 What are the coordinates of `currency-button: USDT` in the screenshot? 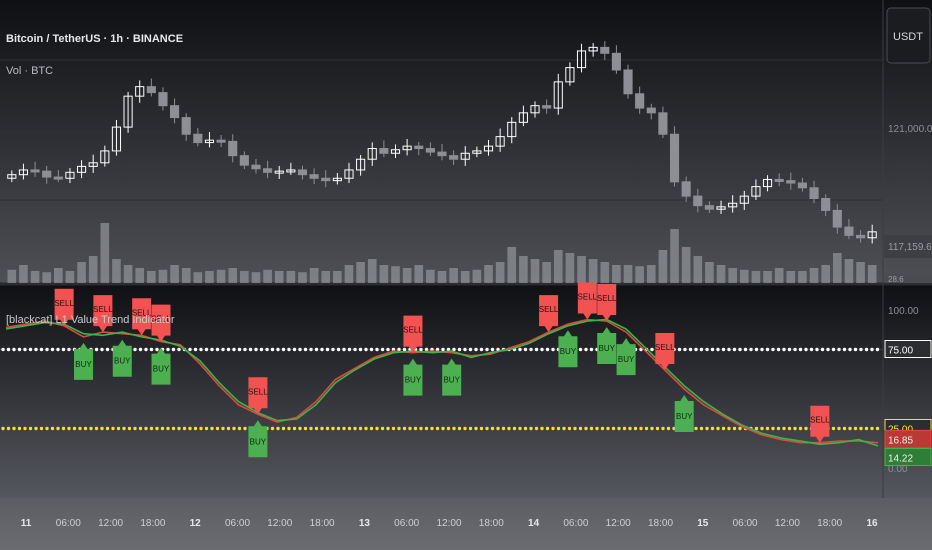 It's located at (908, 35).